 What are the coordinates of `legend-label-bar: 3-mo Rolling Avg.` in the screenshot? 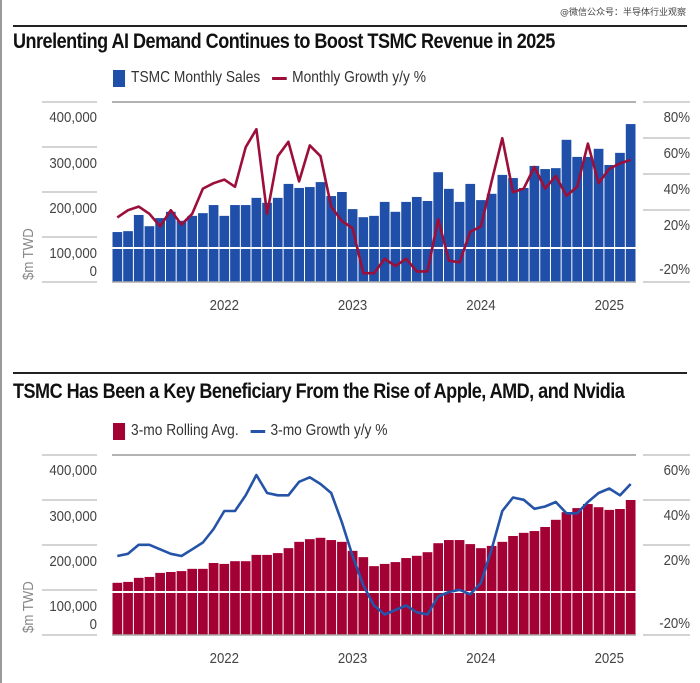 It's located at (185, 430).